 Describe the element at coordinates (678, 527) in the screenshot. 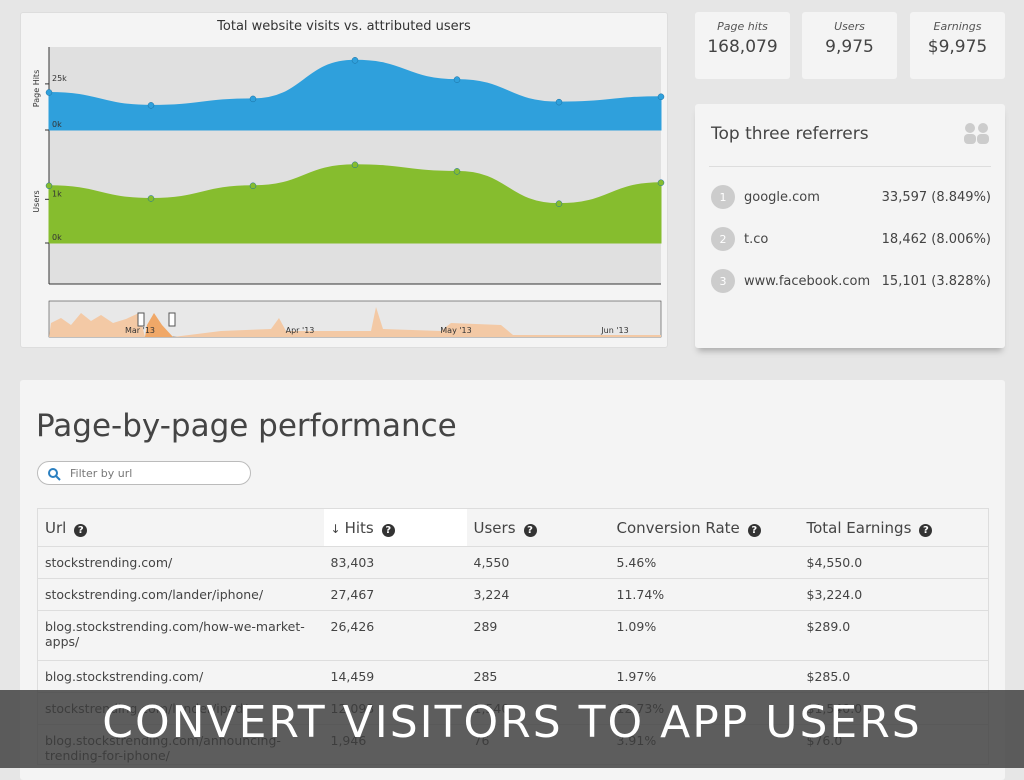

I see `header-text: Conversion Rate` at that location.